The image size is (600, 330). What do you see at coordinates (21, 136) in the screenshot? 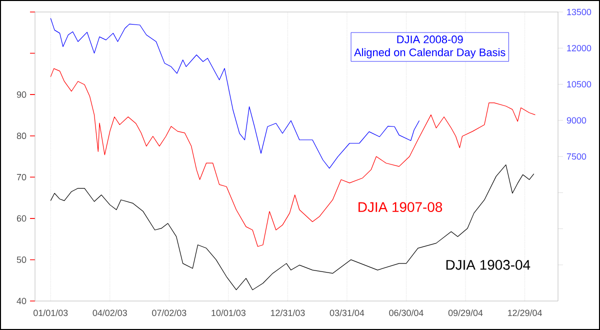
I see `y-tick-label: 80` at bounding box center [21, 136].